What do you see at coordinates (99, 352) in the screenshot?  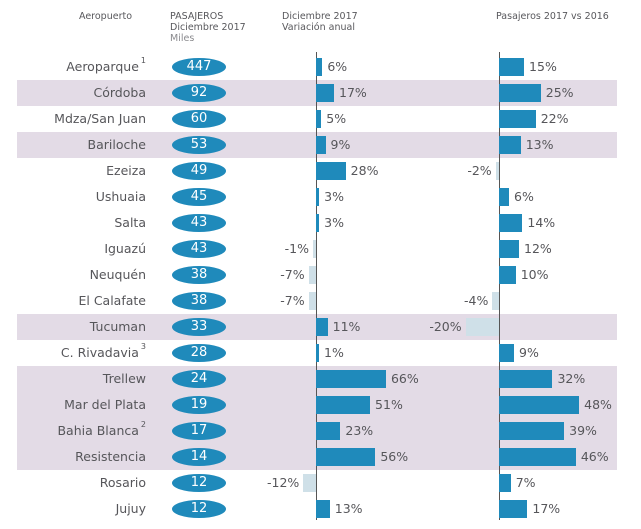 I see `airport-name-text: C. Rivadavia` at bounding box center [99, 352].